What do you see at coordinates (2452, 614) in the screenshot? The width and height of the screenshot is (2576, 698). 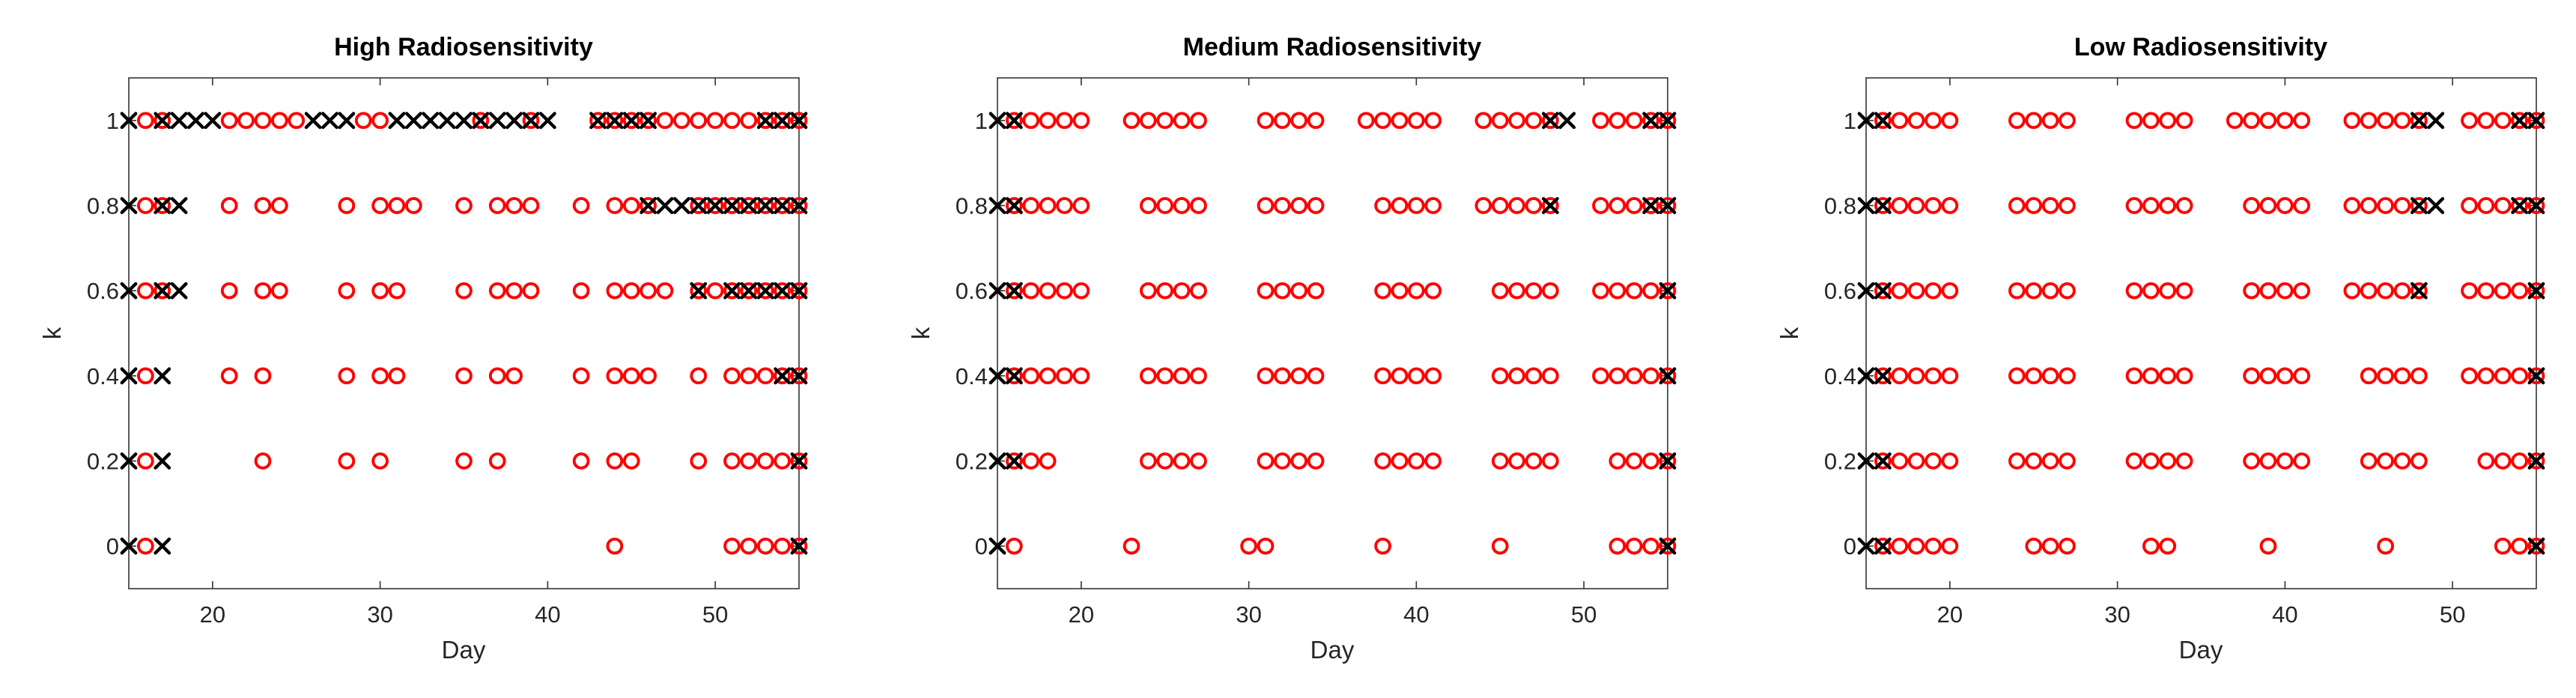 I see `x-tick-label: 50` at bounding box center [2452, 614].